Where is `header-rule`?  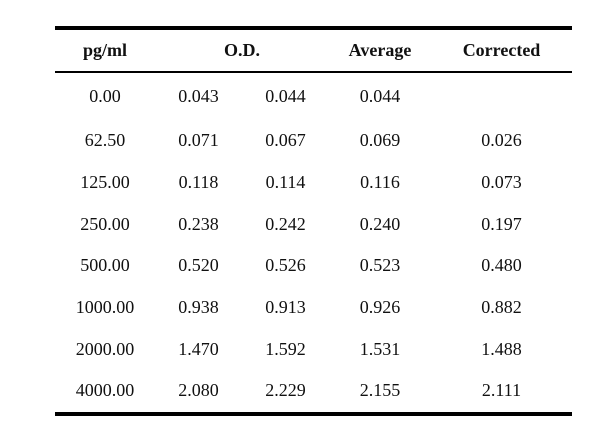
header-rule is located at coordinates (313, 72).